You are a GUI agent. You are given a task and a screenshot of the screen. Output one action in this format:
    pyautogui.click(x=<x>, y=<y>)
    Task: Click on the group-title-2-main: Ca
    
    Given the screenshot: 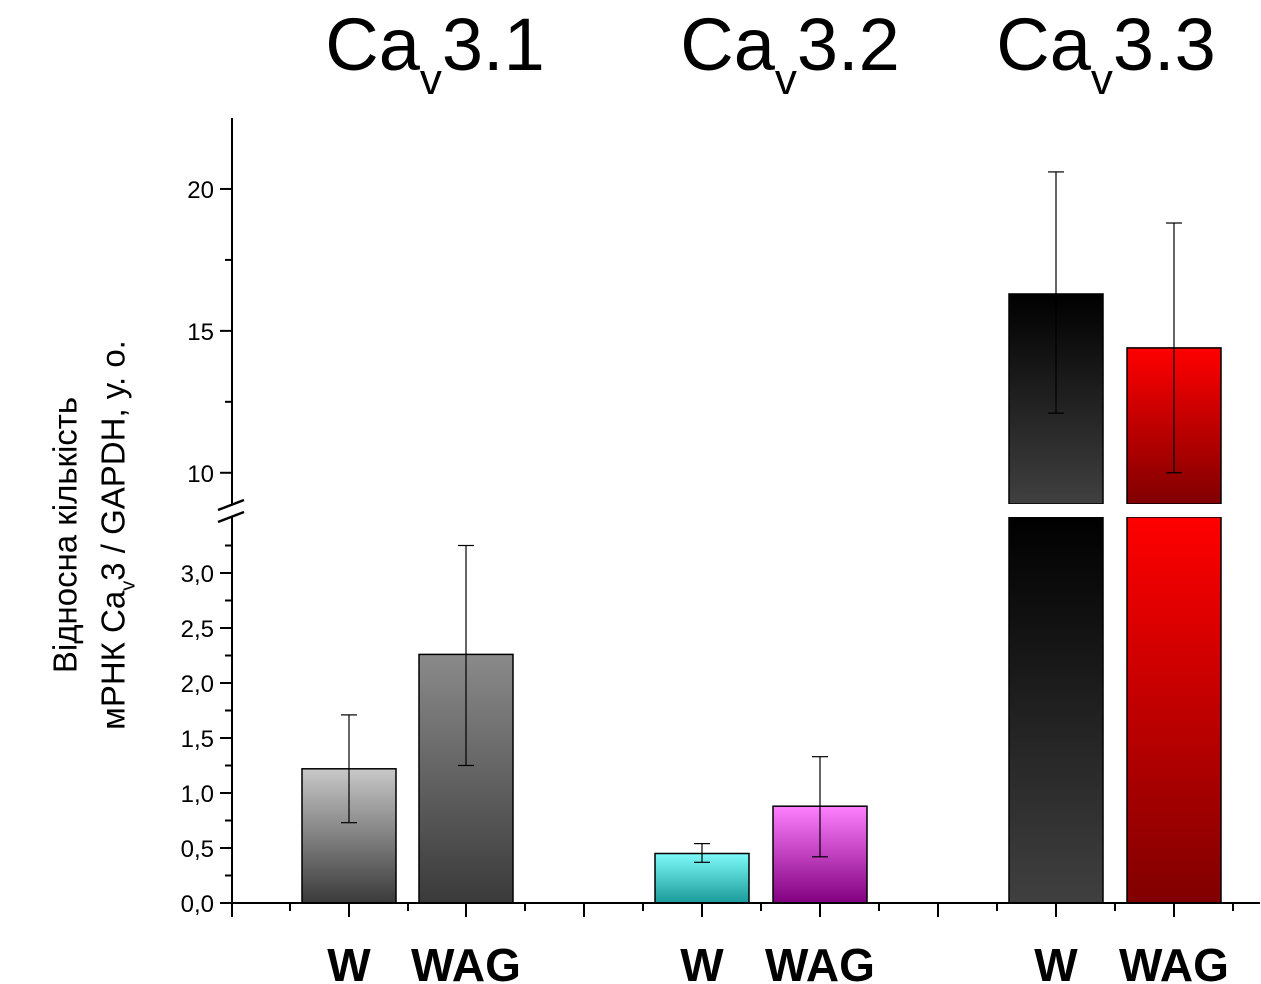 What is the action you would take?
    pyautogui.click(x=727, y=44)
    